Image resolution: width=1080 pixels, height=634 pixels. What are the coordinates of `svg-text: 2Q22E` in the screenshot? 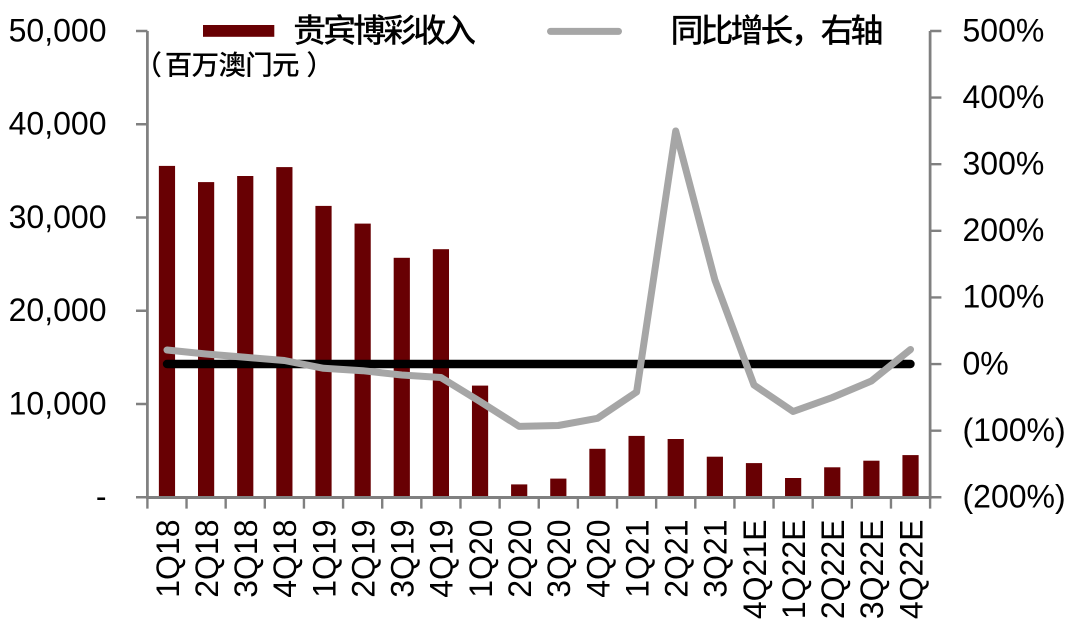 It's located at (833, 570).